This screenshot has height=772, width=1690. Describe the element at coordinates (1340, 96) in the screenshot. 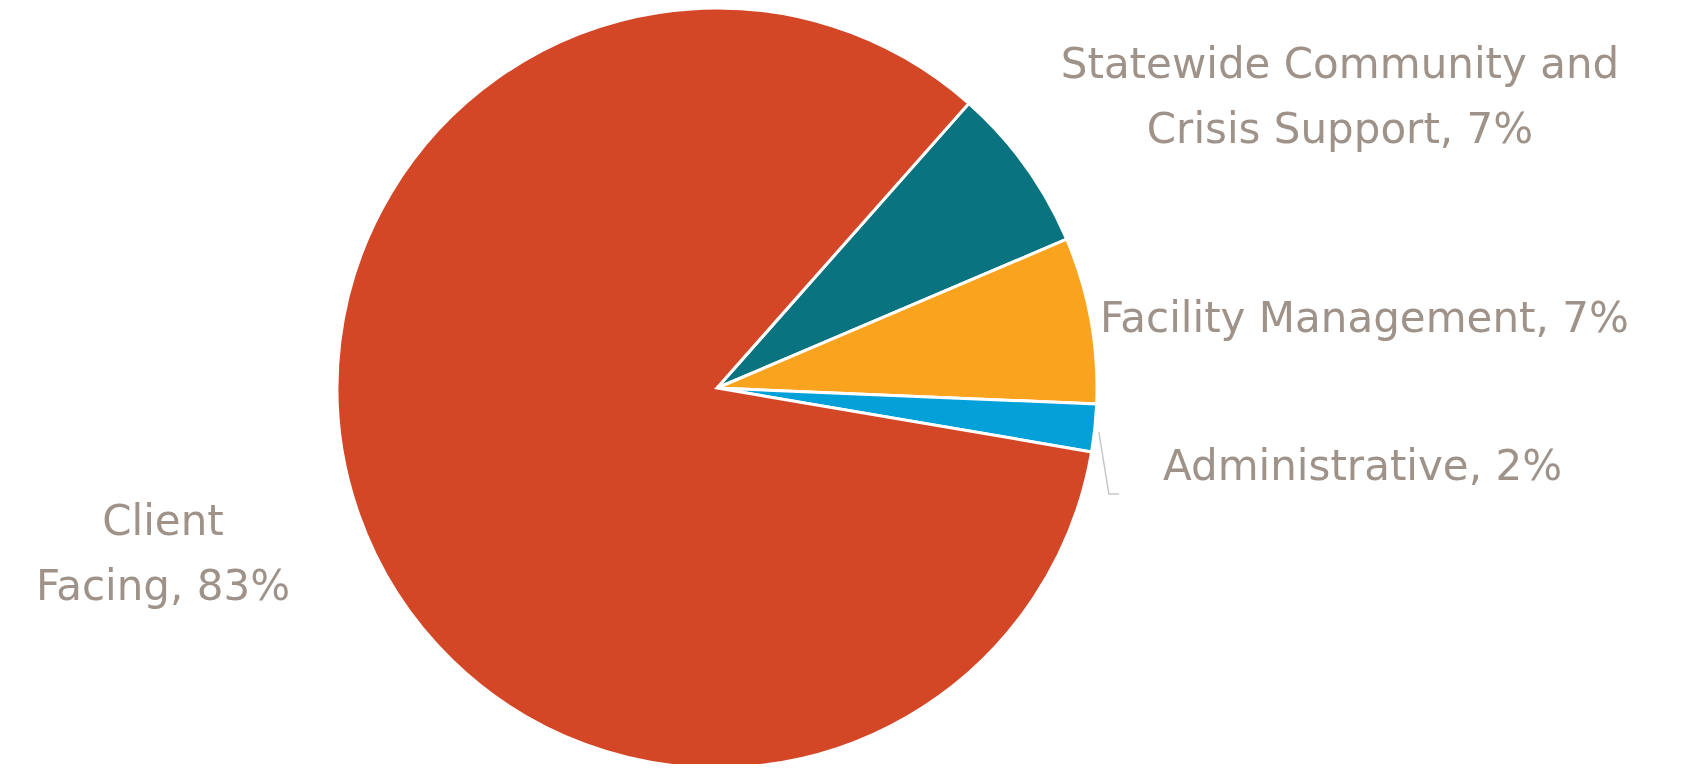

I see `slice-label: Statewide Community and Crisis Support, 7%` at that location.